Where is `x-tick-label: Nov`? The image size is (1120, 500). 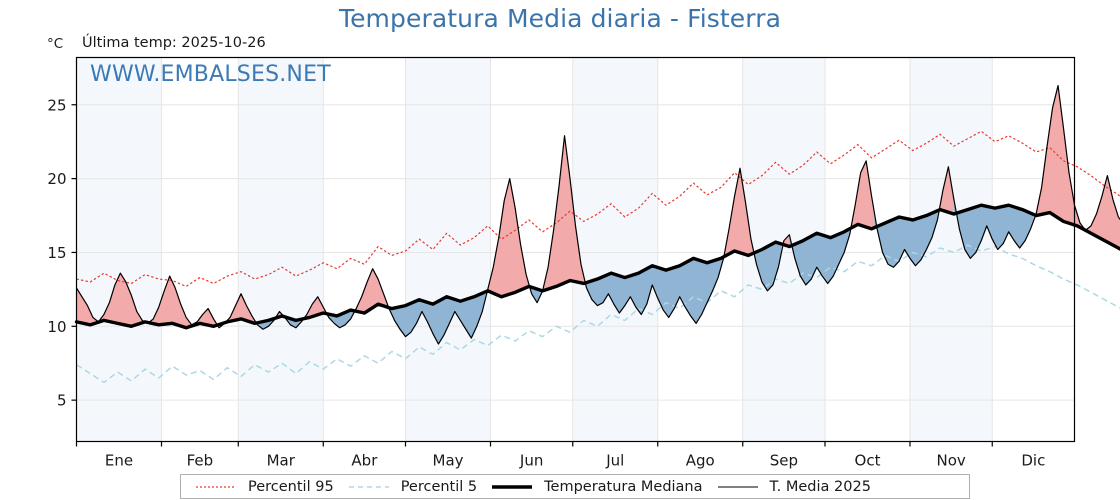 x-tick-label: Nov is located at coordinates (950, 461).